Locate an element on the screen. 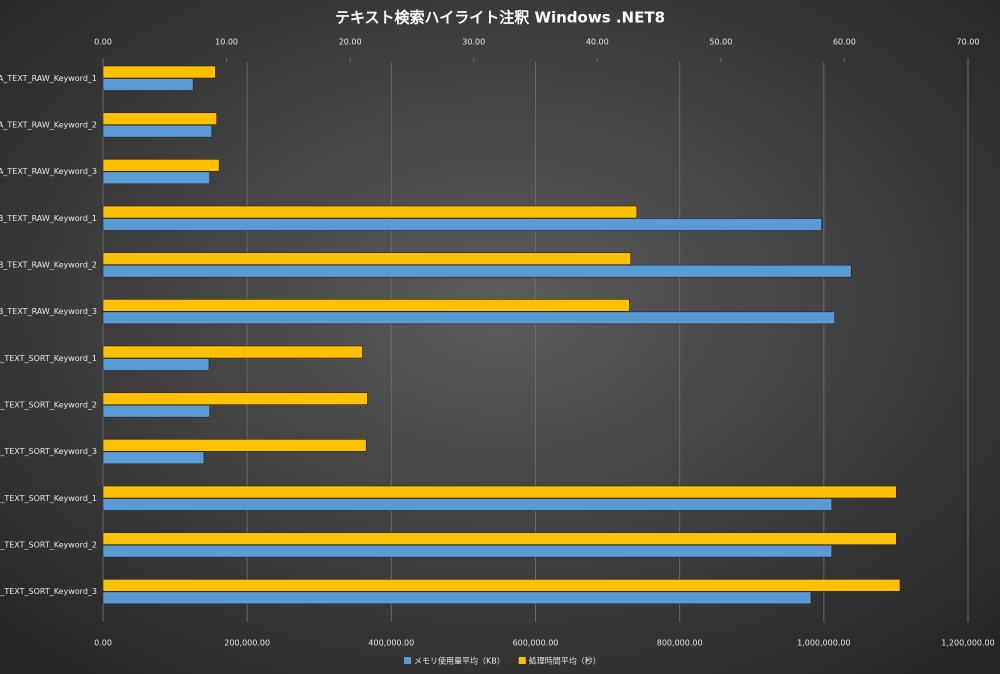  x2-tick-label: 20.00 is located at coordinates (350, 42).